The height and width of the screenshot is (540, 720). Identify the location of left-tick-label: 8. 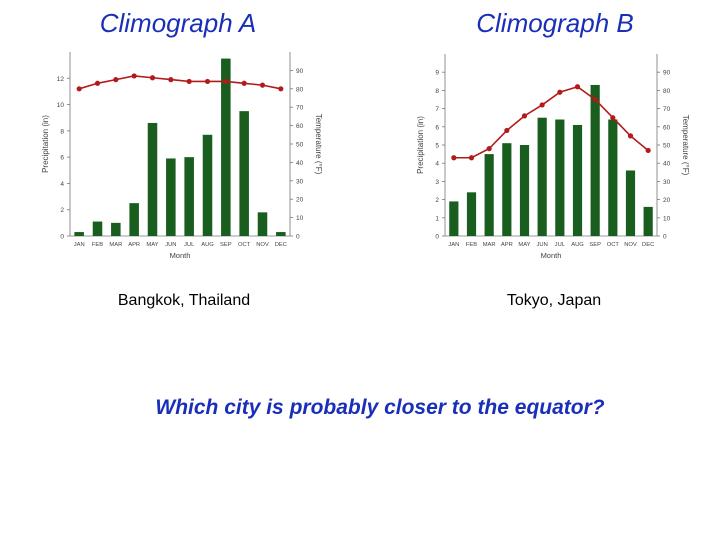
(437, 91).